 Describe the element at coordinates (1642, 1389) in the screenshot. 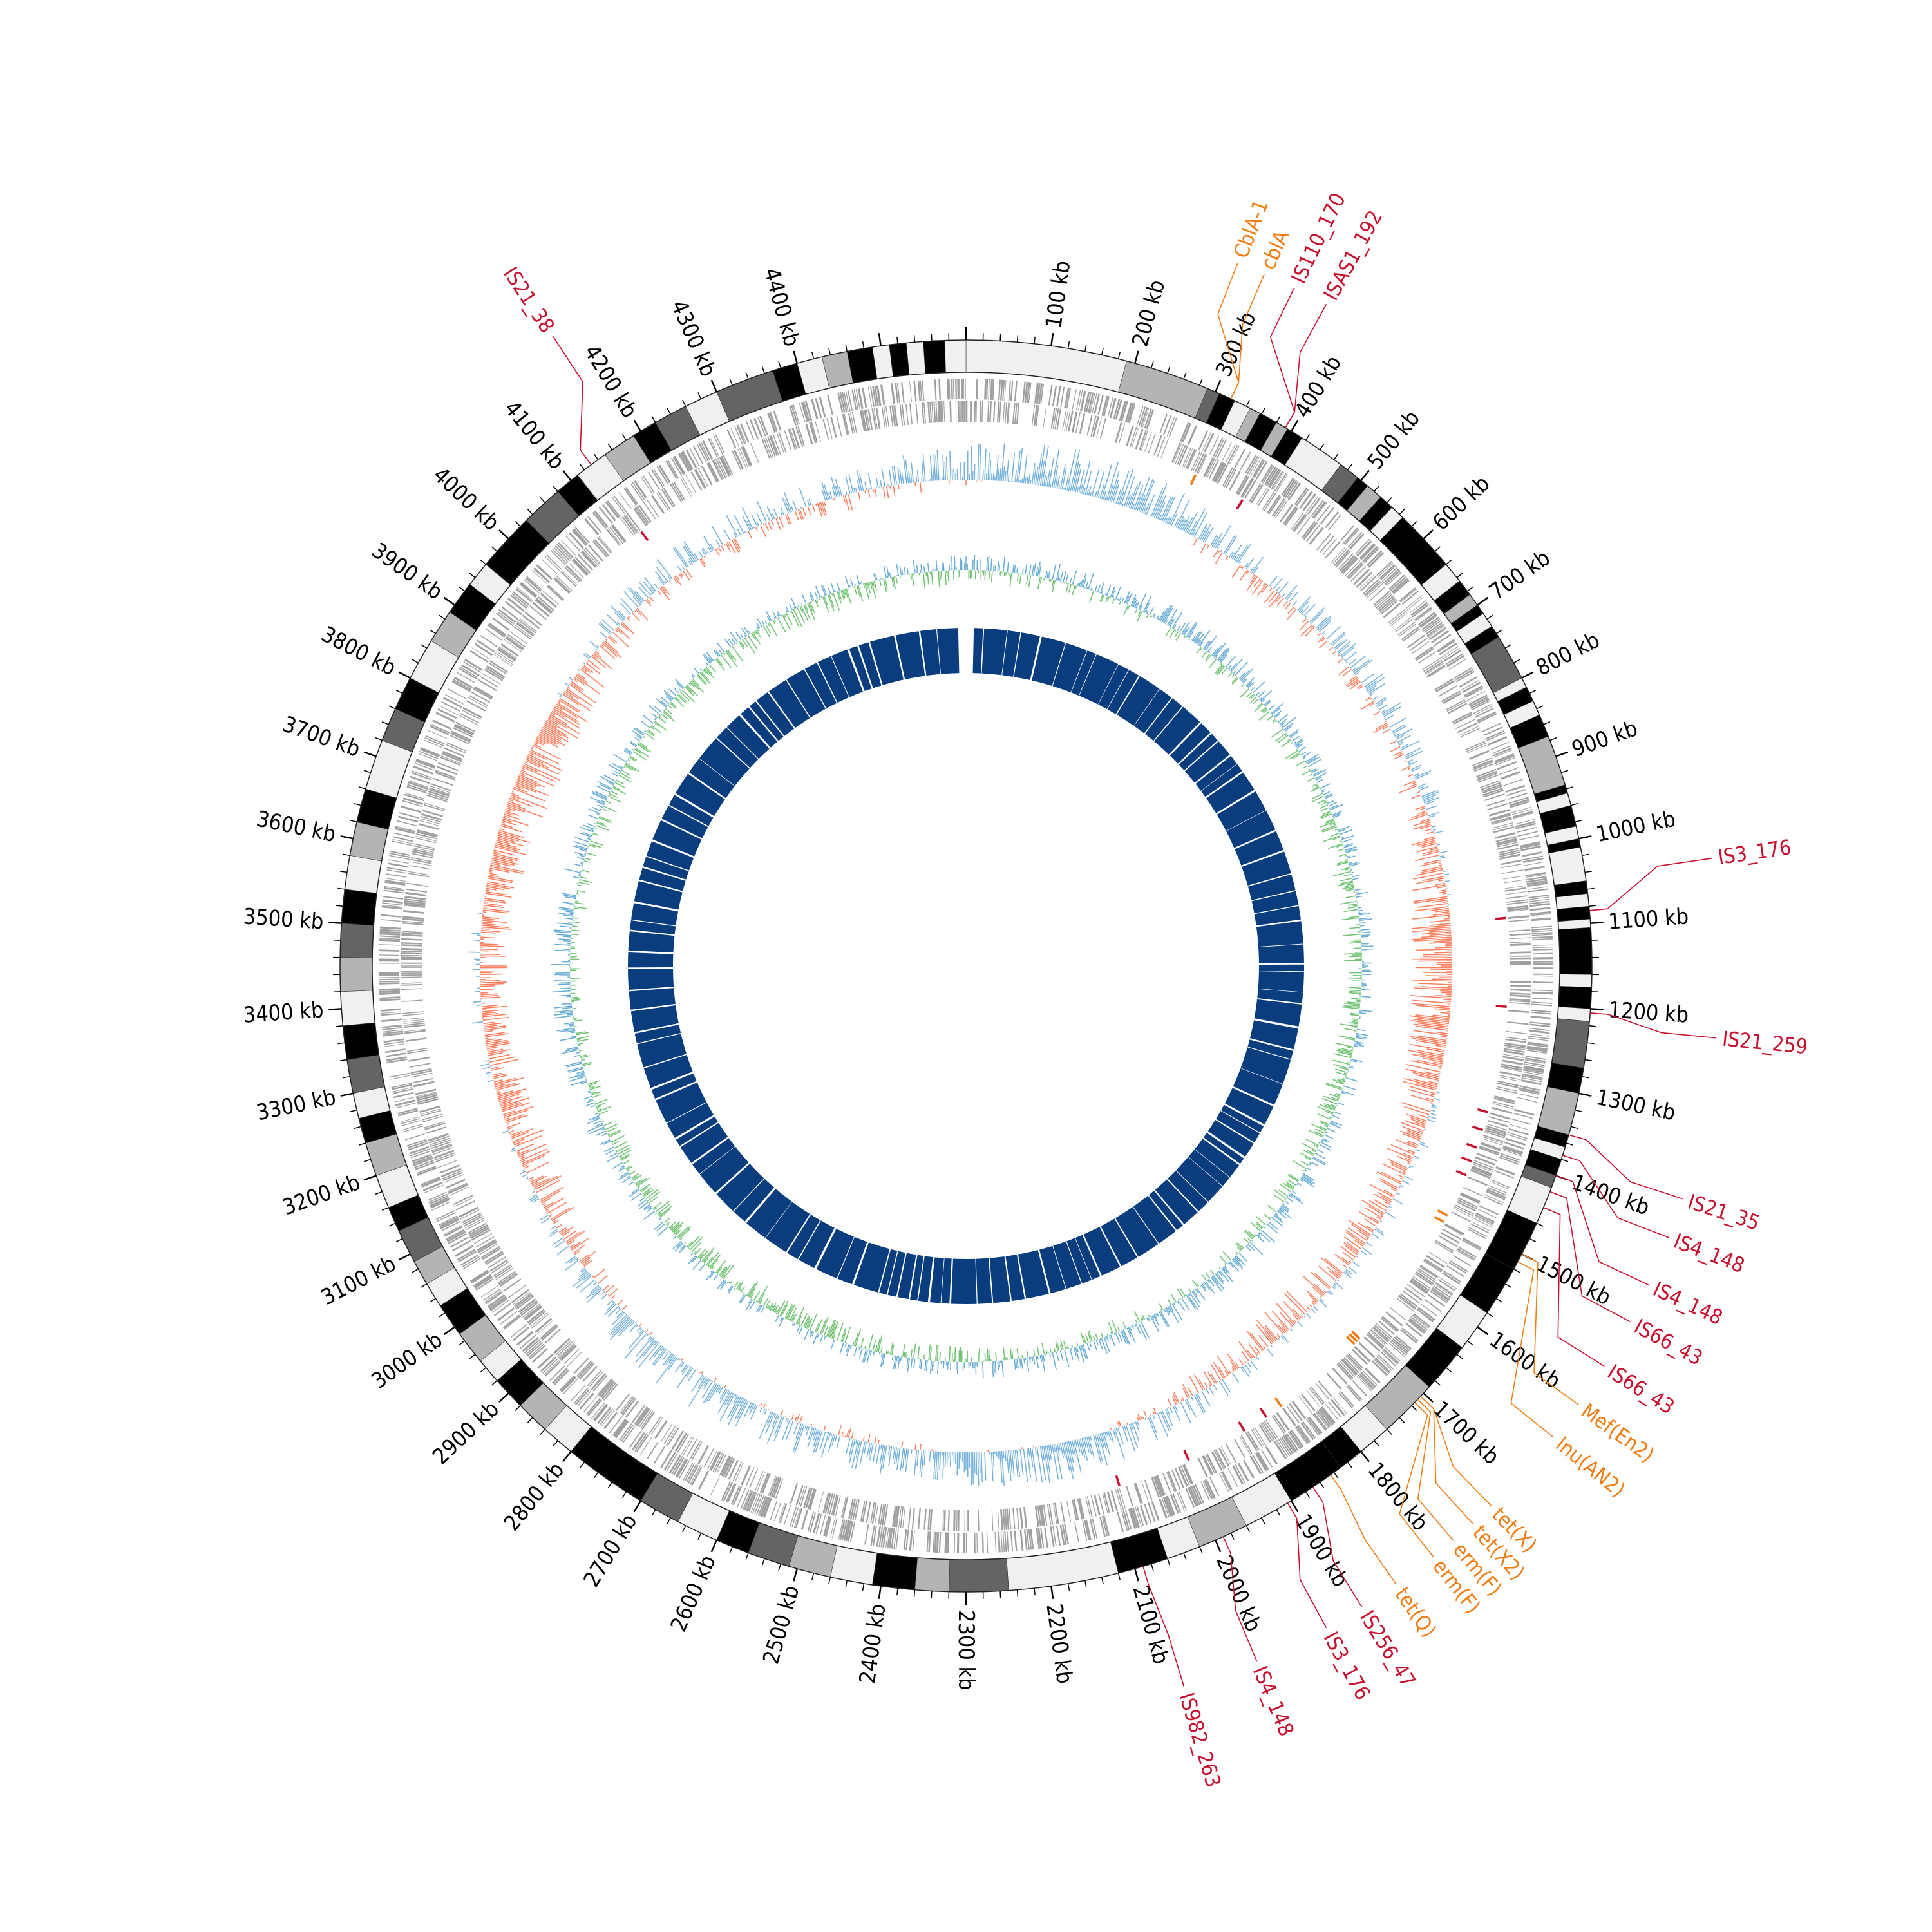

I see `is-element-label: IS66_43` at that location.